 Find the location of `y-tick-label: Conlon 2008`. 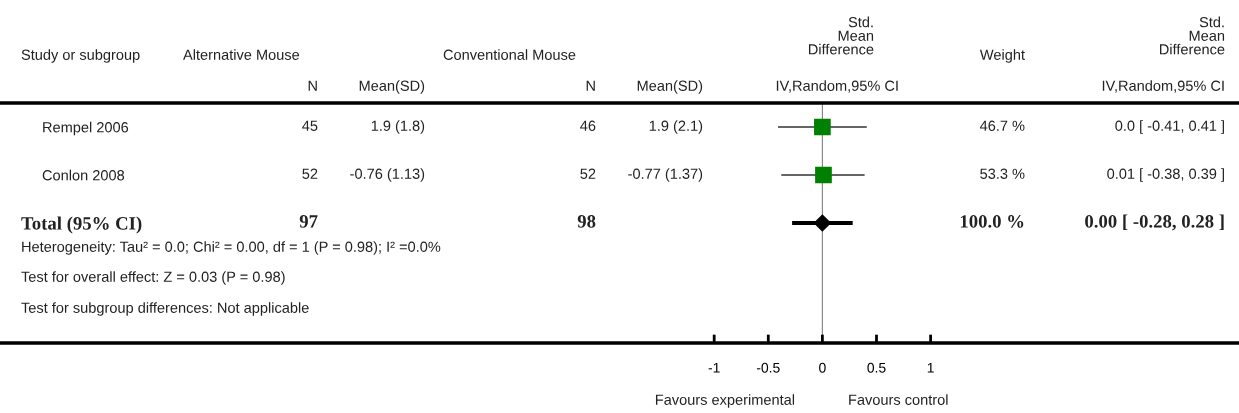

y-tick-label: Conlon 2008 is located at coordinates (83, 175).